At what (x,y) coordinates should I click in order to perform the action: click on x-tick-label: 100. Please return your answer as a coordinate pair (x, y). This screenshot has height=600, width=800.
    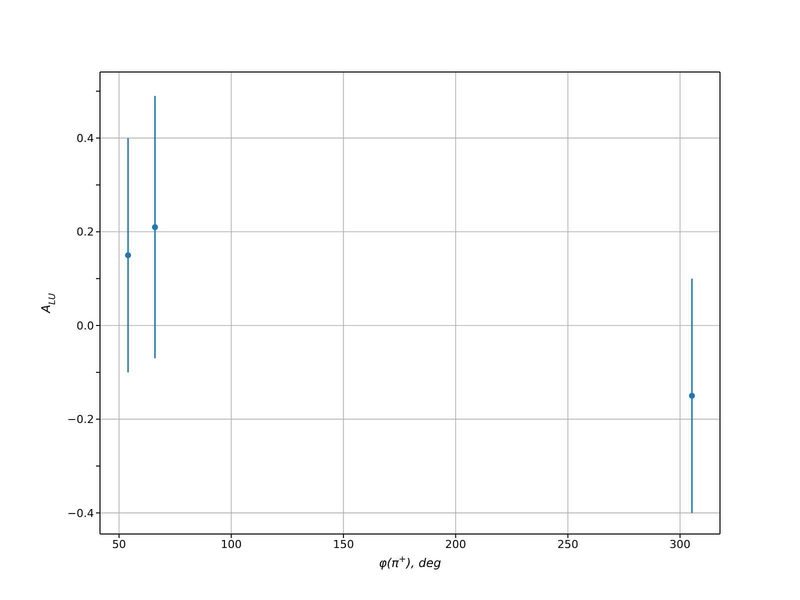
    Looking at the image, I should click on (231, 544).